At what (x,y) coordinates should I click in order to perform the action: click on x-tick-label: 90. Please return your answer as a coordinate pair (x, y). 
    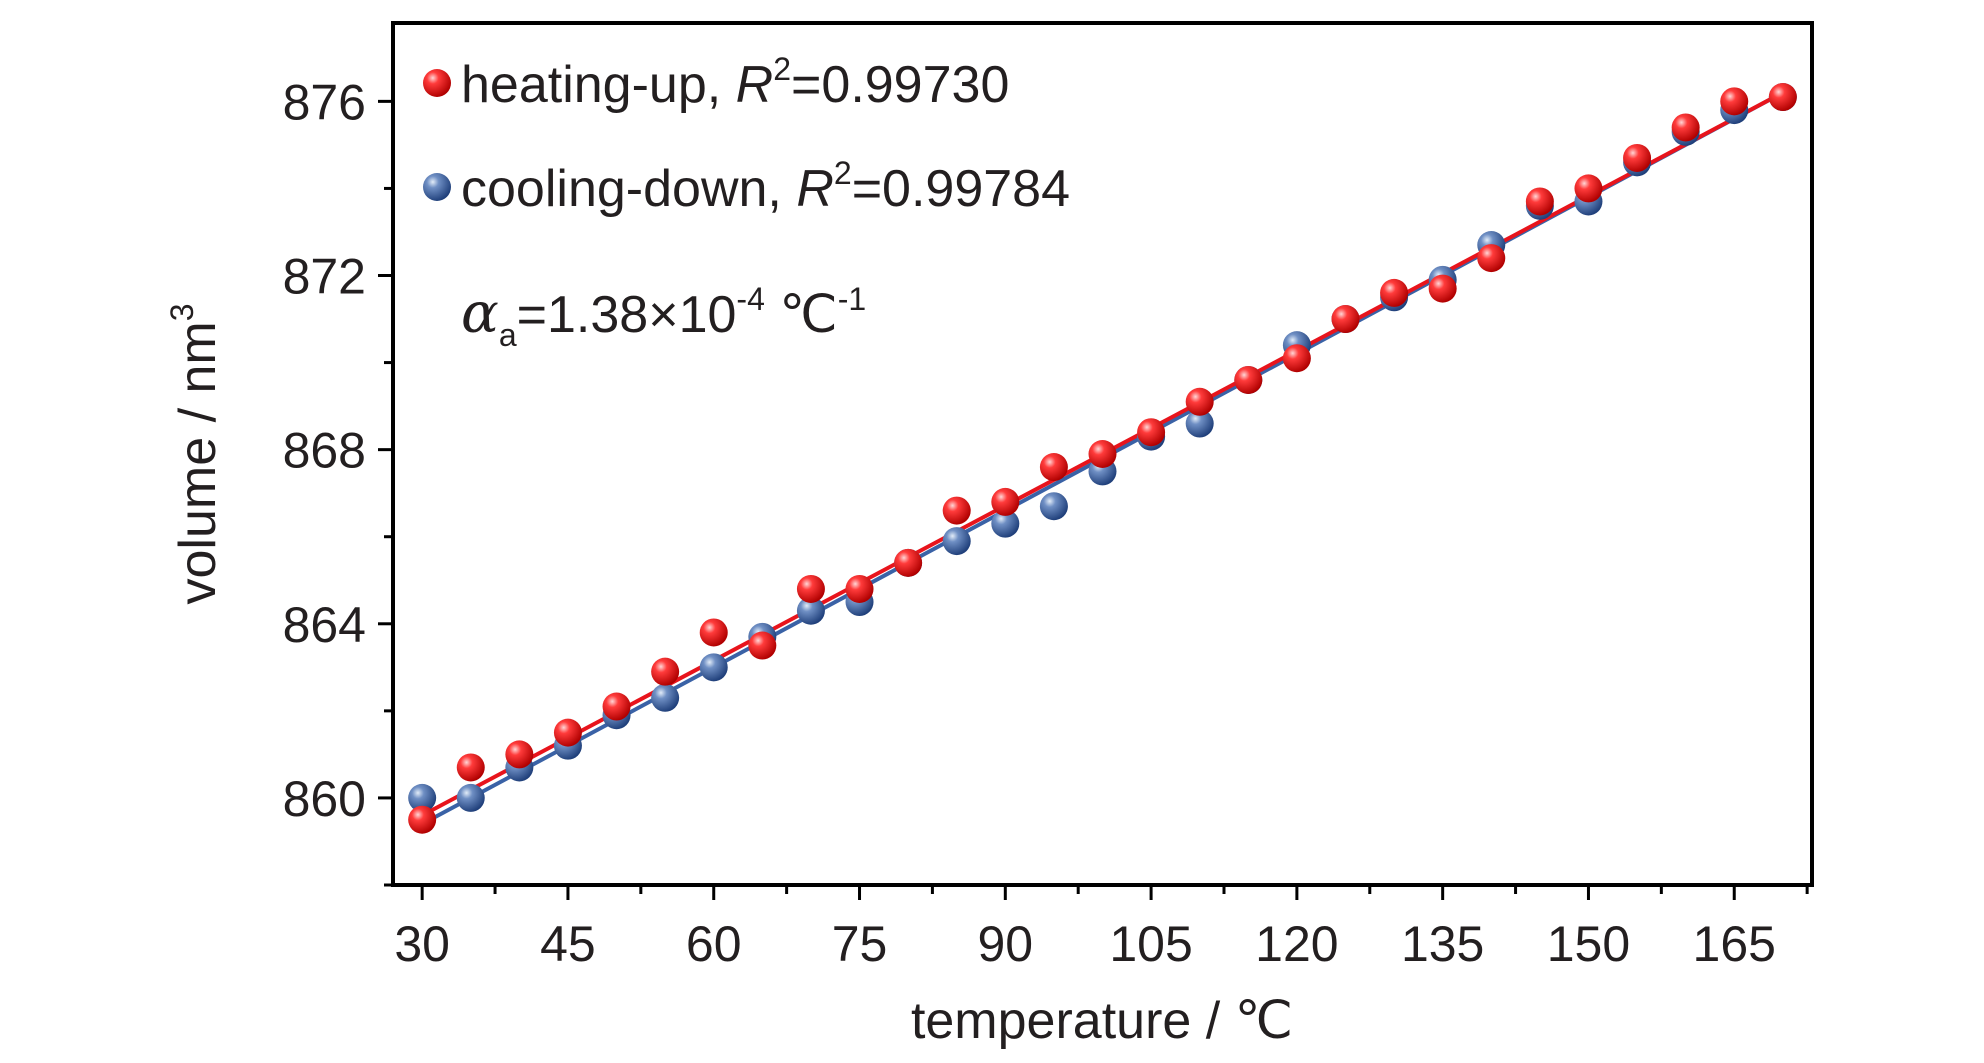
    Looking at the image, I should click on (1005, 944).